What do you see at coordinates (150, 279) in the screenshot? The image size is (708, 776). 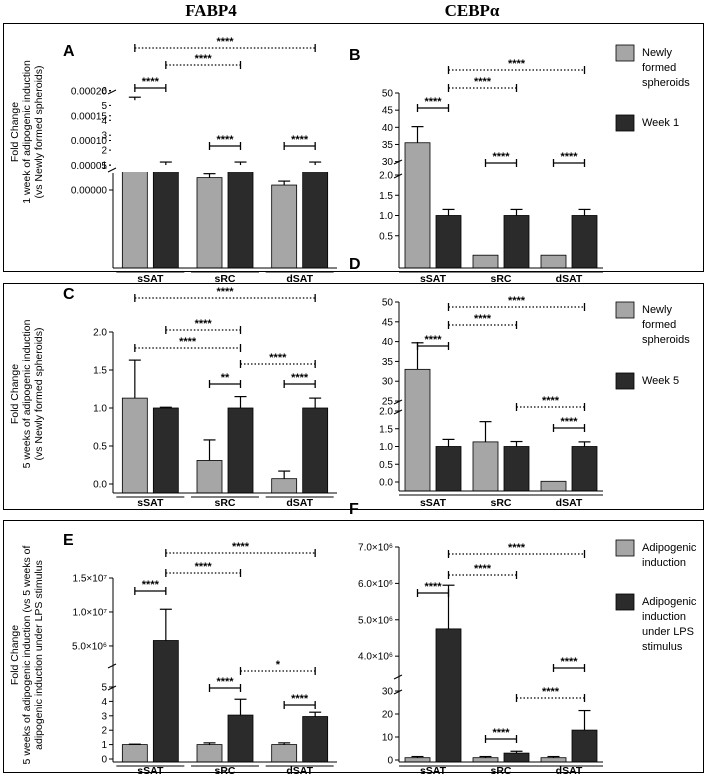 I see `panel-a-category-label: sSAT` at bounding box center [150, 279].